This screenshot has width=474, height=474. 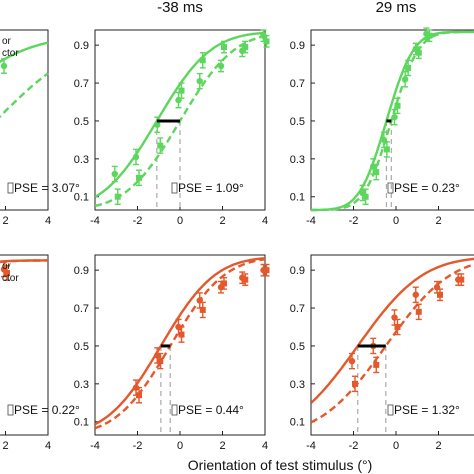 I want to click on pse-label: PSE = 0.44°, so click(x=211, y=410).